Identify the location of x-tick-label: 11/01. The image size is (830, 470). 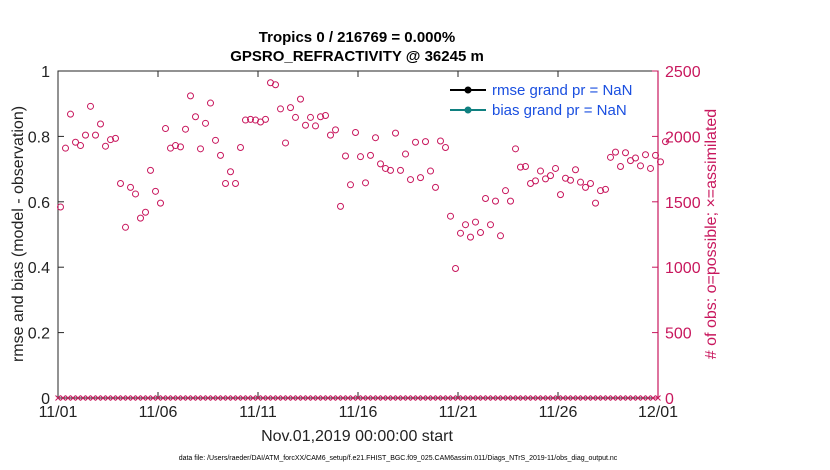
(58, 412).